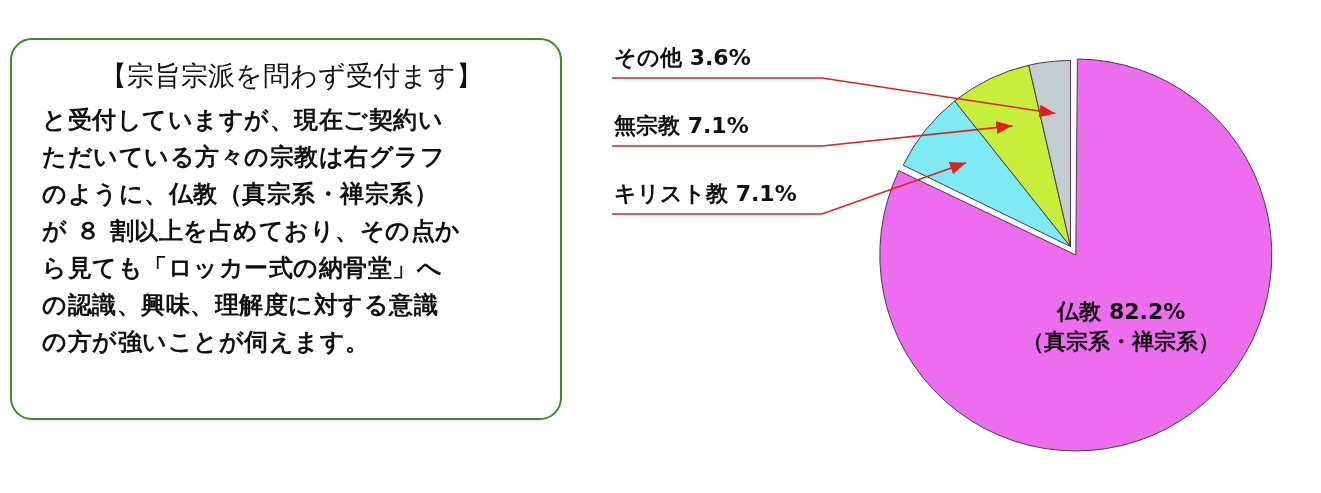 The image size is (1321, 493). I want to click on text: が ８ 割以上を占めており、その点か, so click(252, 231).